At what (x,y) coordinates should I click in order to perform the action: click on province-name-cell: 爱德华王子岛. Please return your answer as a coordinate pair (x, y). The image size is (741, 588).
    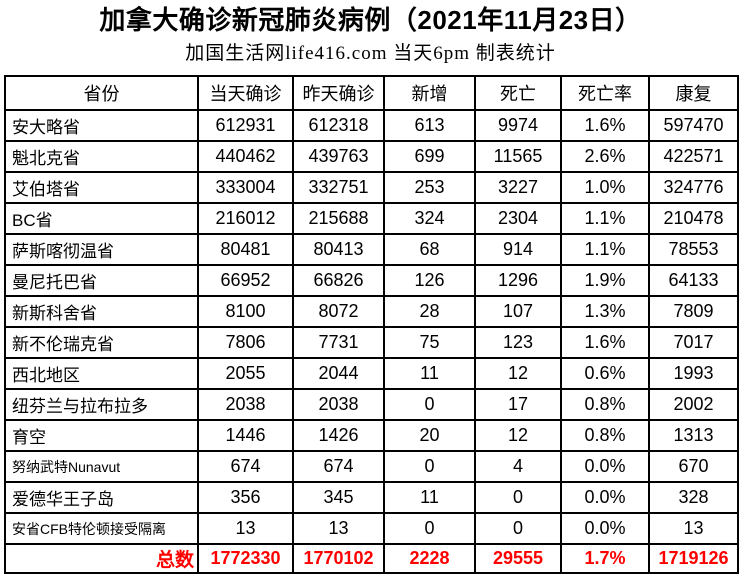
    Looking at the image, I should click on (101, 497).